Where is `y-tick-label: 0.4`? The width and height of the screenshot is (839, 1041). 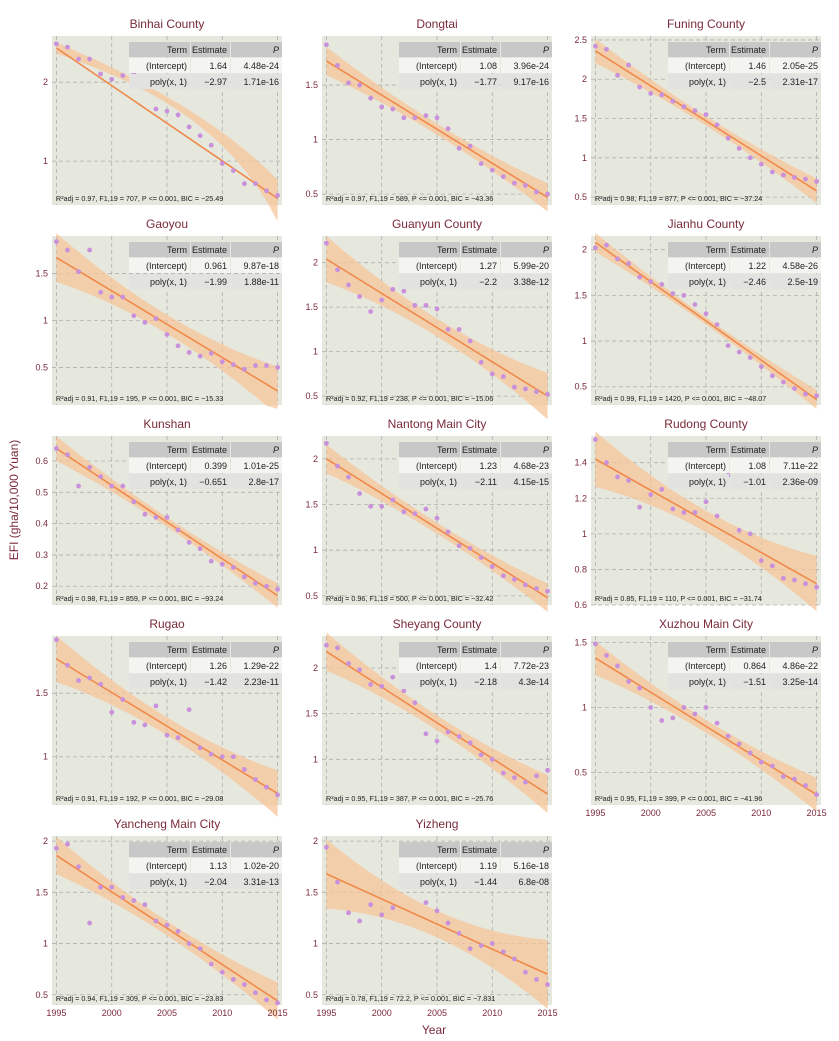 y-tick-label: 0.4 is located at coordinates (41, 524).